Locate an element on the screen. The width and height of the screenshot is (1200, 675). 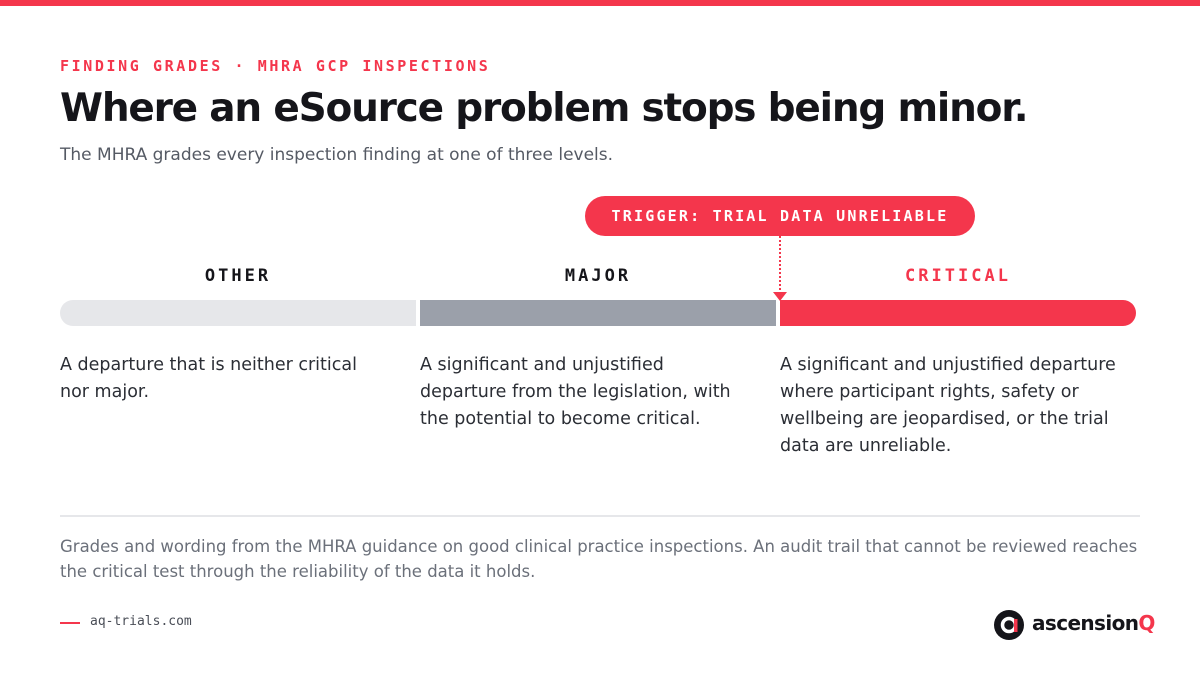
brand: ascensionQ is located at coordinates (1093, 623).